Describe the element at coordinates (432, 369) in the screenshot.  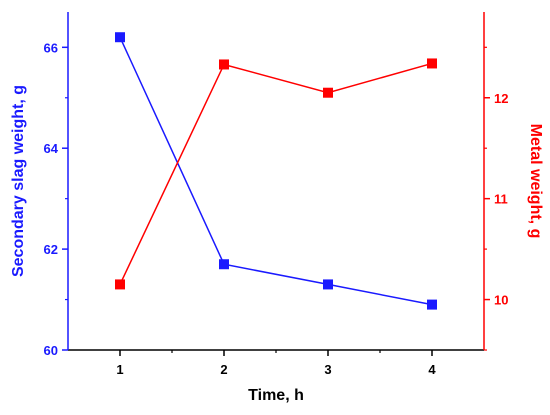
I see `x-tick-label: 4` at that location.